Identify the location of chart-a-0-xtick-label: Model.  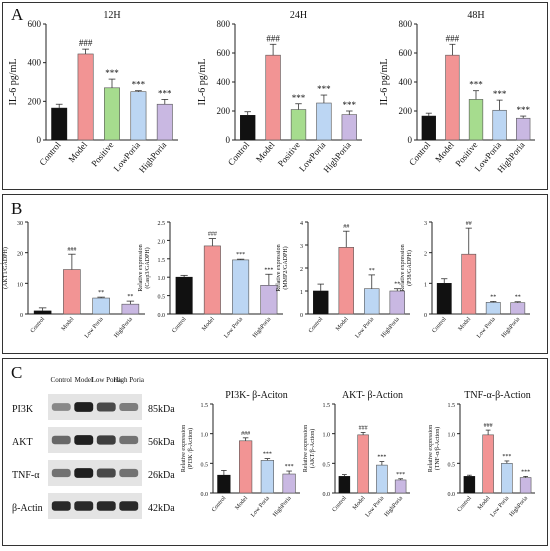
(77, 151).